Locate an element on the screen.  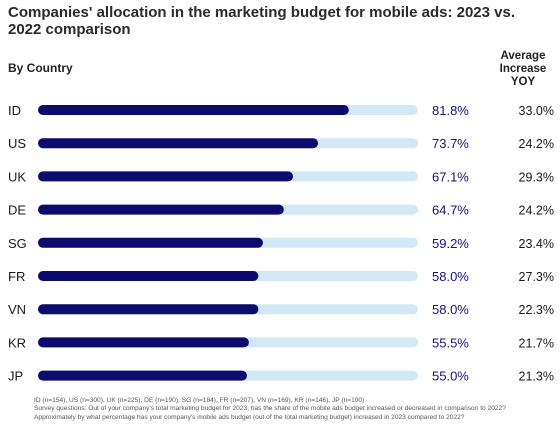
category-label-sg: SG is located at coordinates (17, 243).